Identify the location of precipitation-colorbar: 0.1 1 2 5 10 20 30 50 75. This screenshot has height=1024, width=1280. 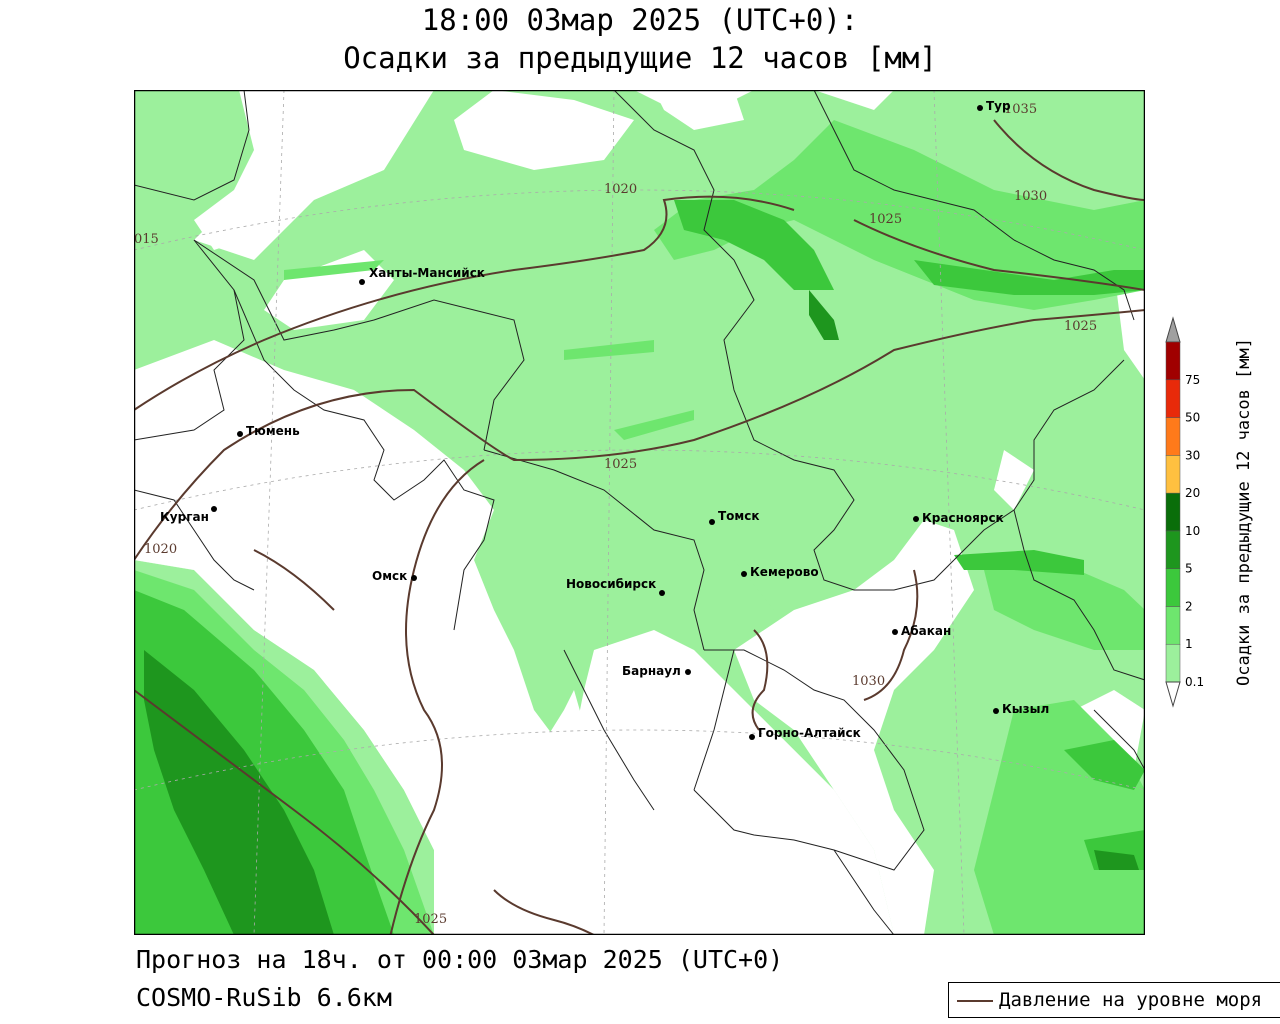
(1184, 512).